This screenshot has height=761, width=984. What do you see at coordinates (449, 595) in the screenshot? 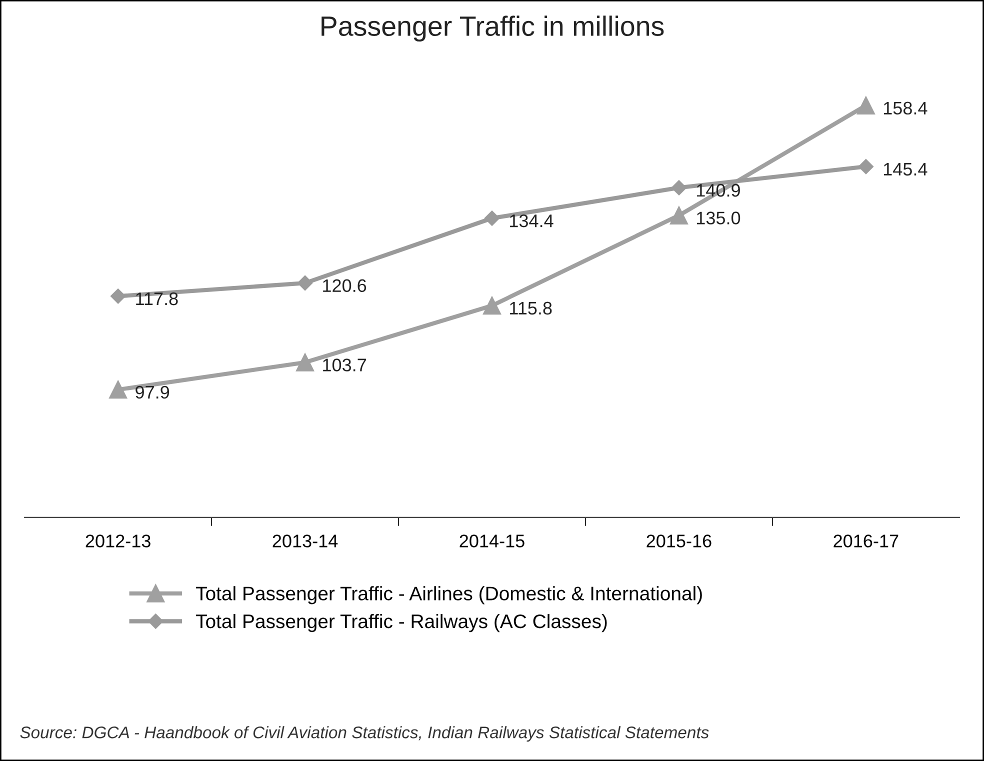
I see `legend-label: Total Passenger Traffic - Airlines (Domestic & International)` at bounding box center [449, 595].